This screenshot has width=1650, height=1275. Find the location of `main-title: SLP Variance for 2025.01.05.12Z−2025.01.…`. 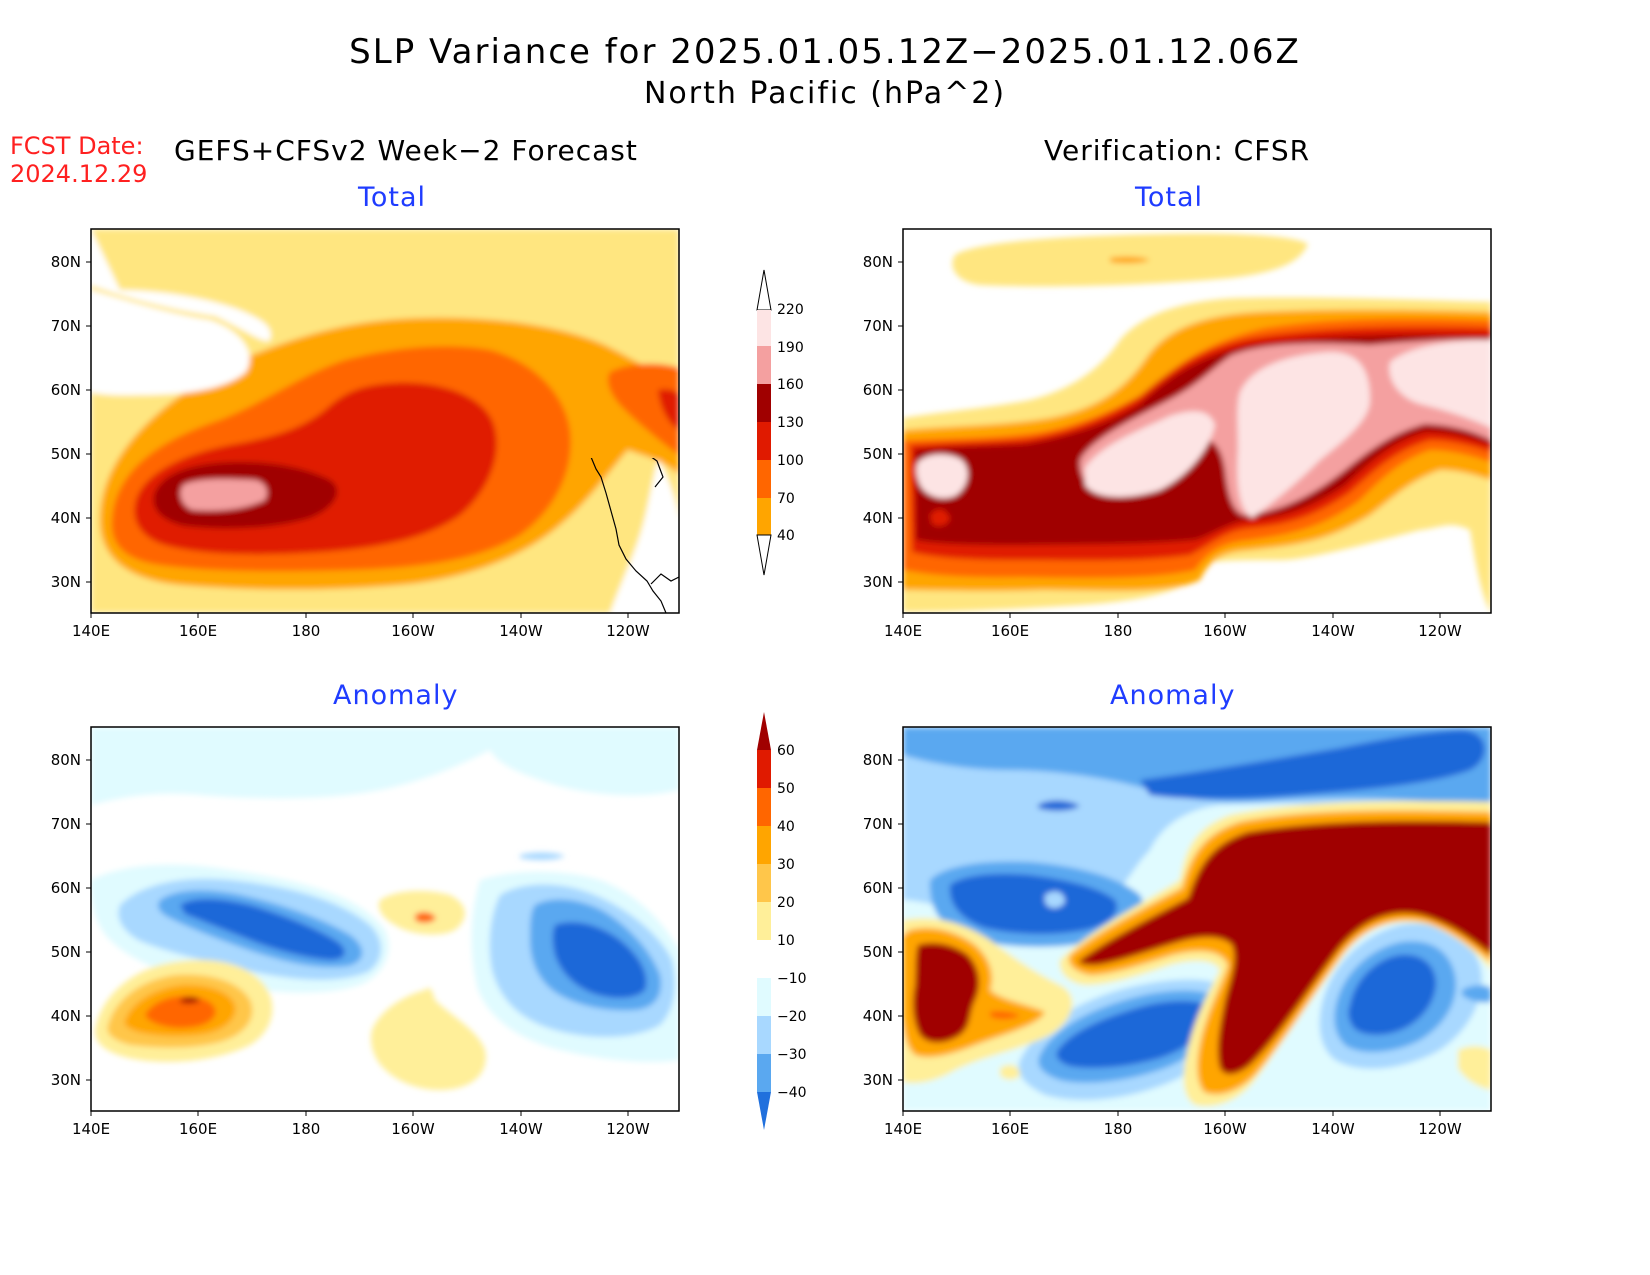

main-title: SLP Variance for 2025.01.05.12Z−2025.01.… is located at coordinates (825, 52).